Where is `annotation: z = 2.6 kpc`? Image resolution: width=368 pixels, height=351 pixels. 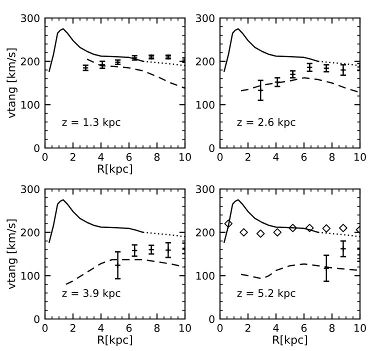 annotation: z = 2.6 kpc is located at coordinates (266, 123).